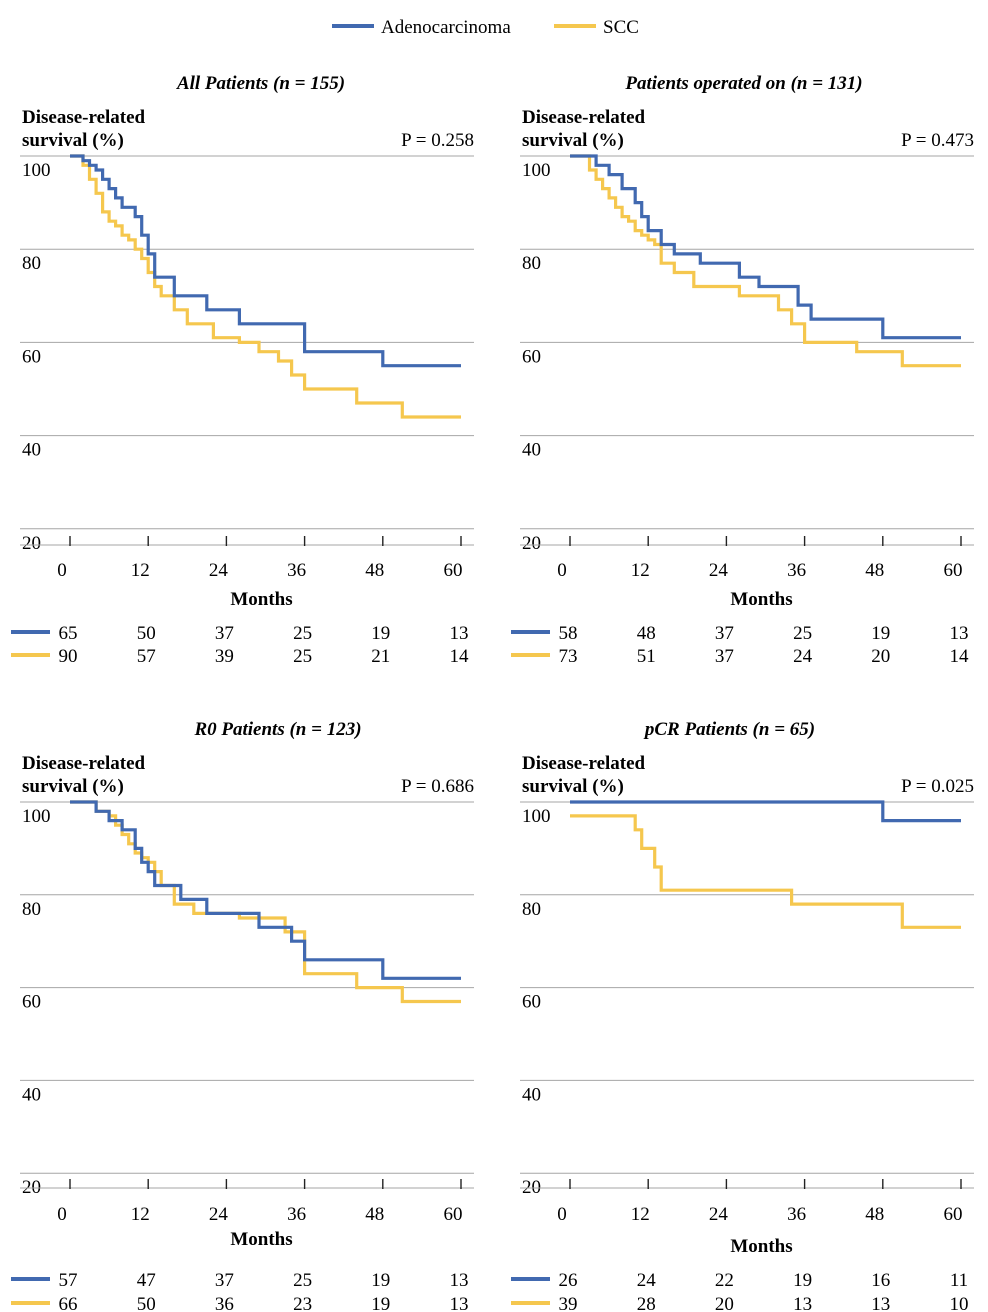 The width and height of the screenshot is (988, 1312). Describe the element at coordinates (743, 83) in the screenshot. I see `chart-title: Patients operated on (n = 131)` at that location.